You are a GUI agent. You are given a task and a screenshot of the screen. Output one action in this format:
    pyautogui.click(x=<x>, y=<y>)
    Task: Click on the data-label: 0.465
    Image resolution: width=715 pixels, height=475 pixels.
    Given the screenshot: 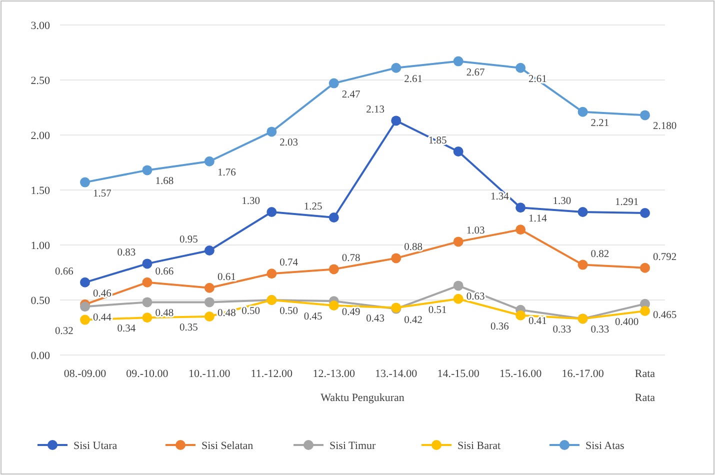 What is the action you would take?
    pyautogui.click(x=665, y=315)
    